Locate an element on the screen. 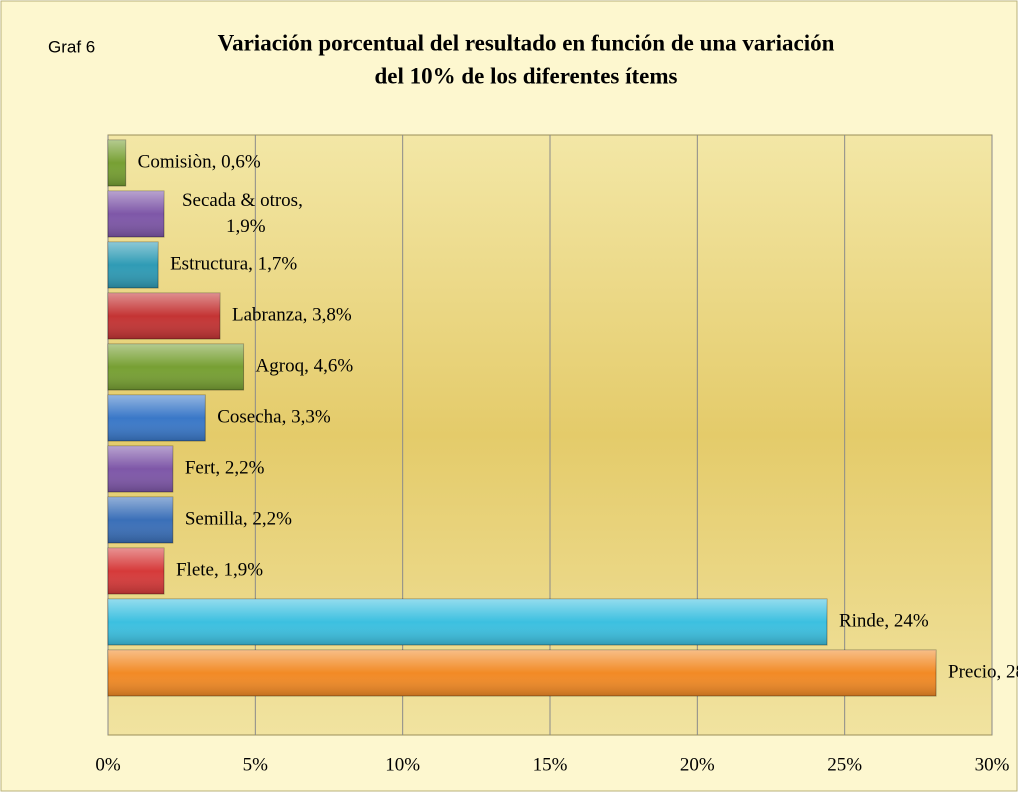  x-tick-label: 15% is located at coordinates (550, 764).